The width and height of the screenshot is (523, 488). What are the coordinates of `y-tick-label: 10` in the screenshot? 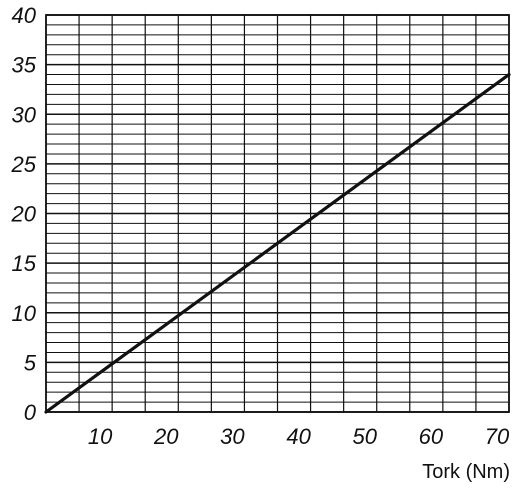 It's located at (24, 313).